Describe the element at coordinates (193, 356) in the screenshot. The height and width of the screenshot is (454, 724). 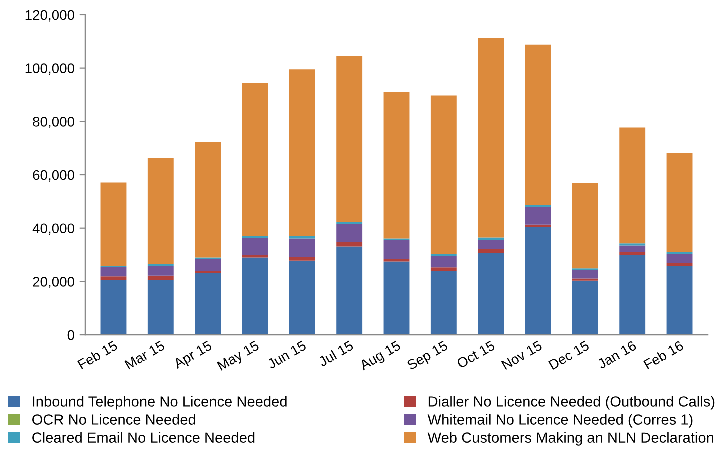
I see `x-tick-label: Apr 15` at that location.